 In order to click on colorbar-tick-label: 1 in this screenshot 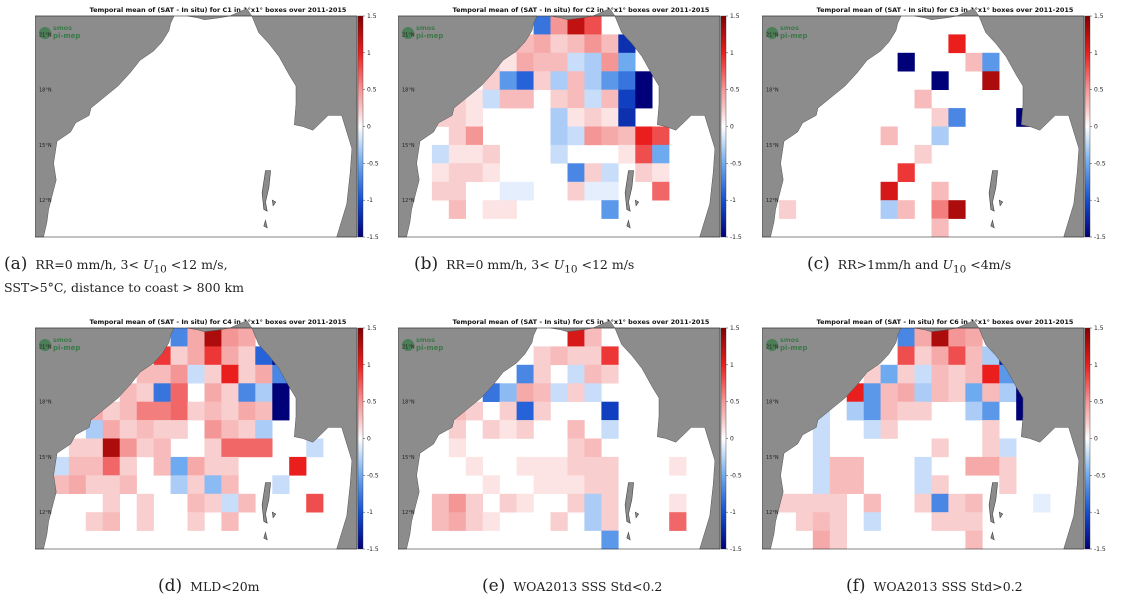, I will do `click(369, 53)`.